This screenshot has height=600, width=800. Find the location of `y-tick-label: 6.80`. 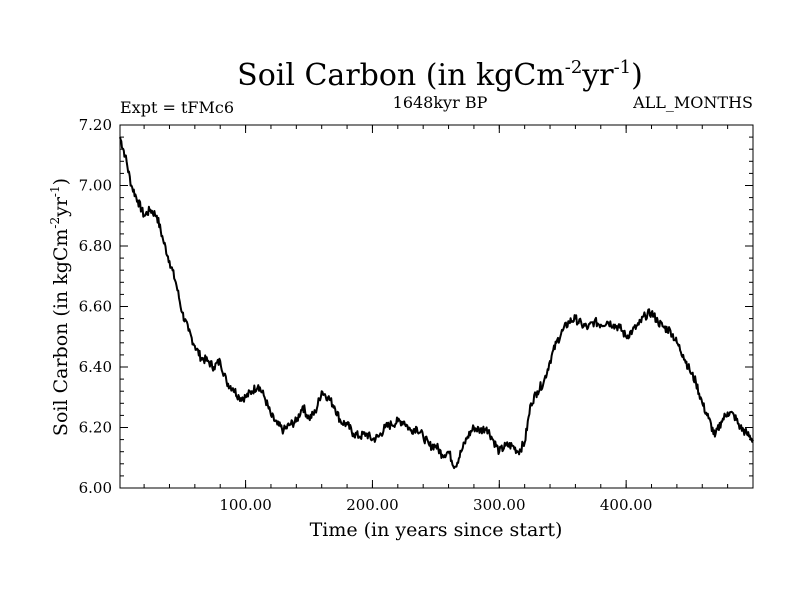

y-tick-label: 6.80 is located at coordinates (95, 246).